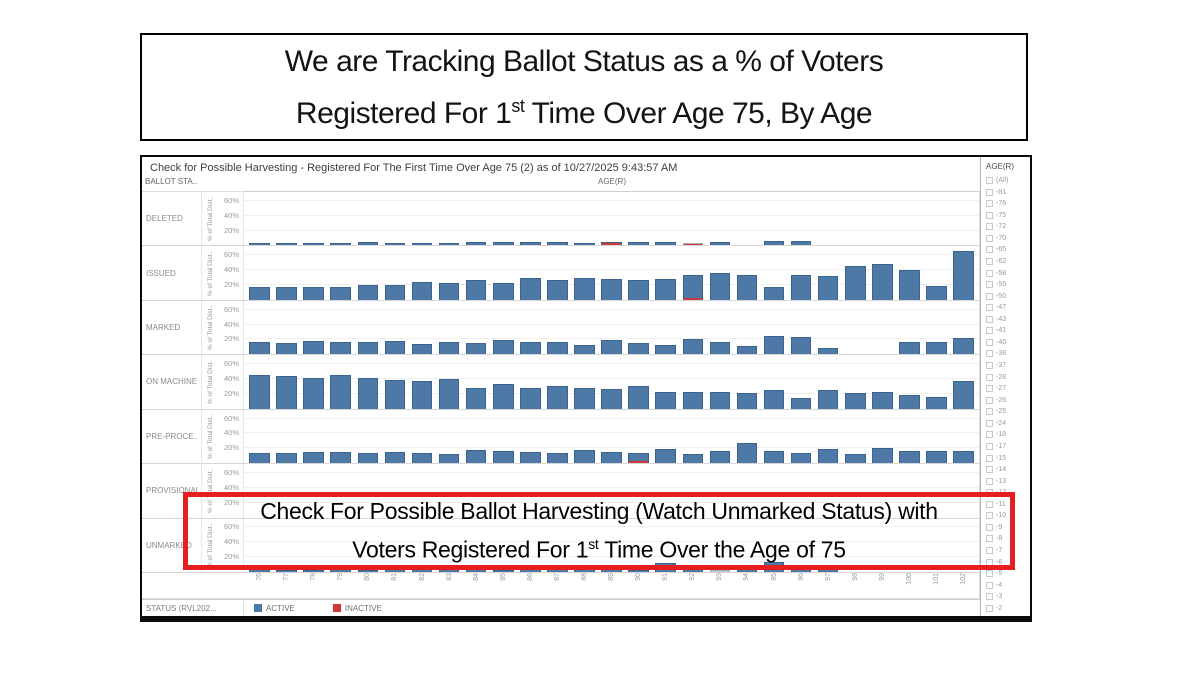 The image size is (1200, 675). What do you see at coordinates (1007, 249) in the screenshot?
I see `age-filter-item: -65` at bounding box center [1007, 249].